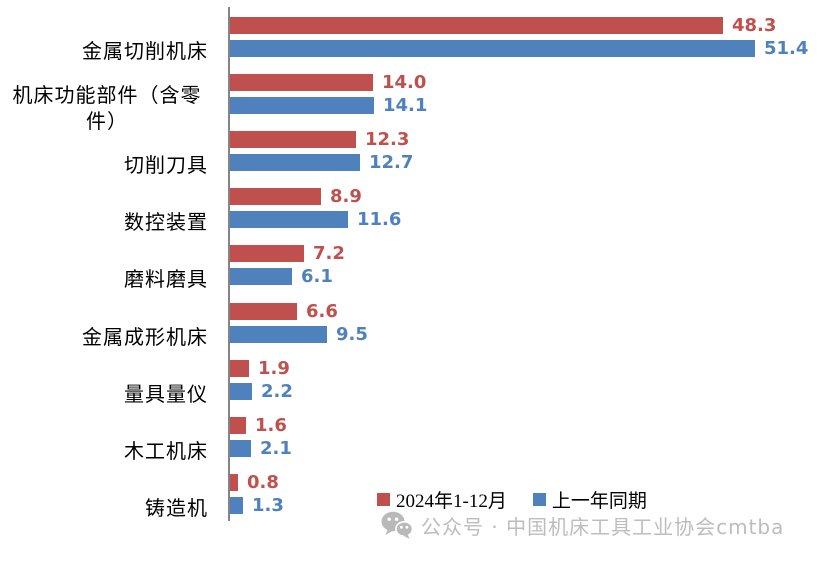  What do you see at coordinates (417, 273) in the screenshot?
I see `category-row: 磨料磨具 7.2 6.1` at bounding box center [417, 273].